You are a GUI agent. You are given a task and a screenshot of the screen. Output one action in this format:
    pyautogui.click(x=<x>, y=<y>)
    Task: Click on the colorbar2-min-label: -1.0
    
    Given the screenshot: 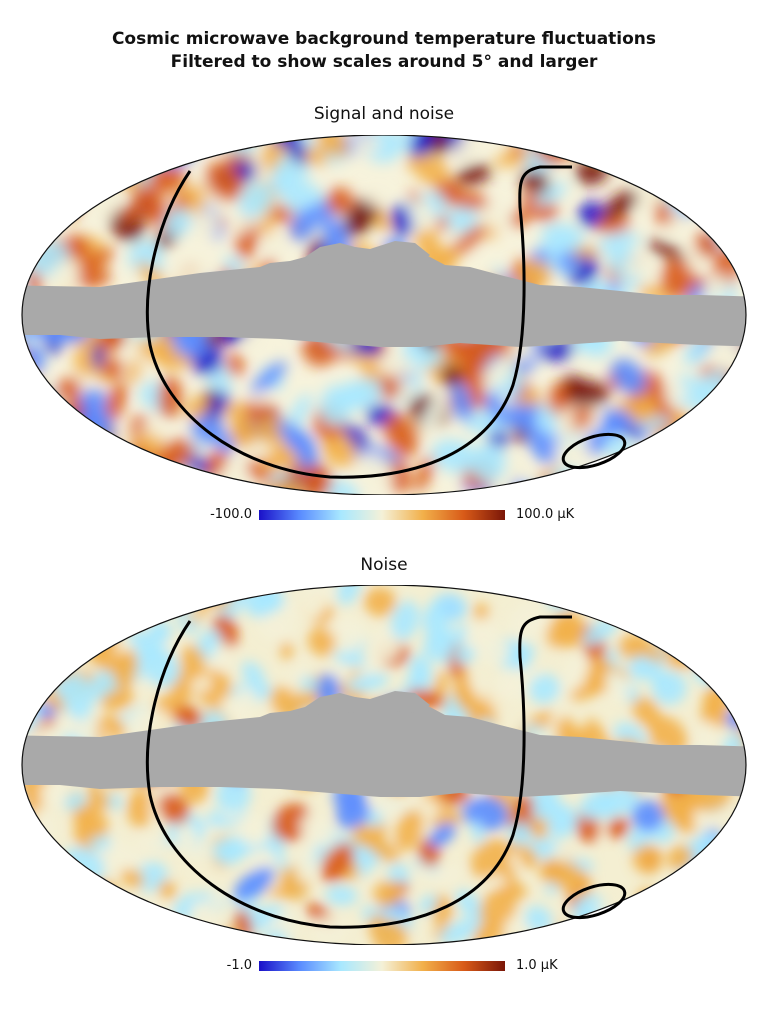 What is the action you would take?
    pyautogui.click(x=239, y=965)
    